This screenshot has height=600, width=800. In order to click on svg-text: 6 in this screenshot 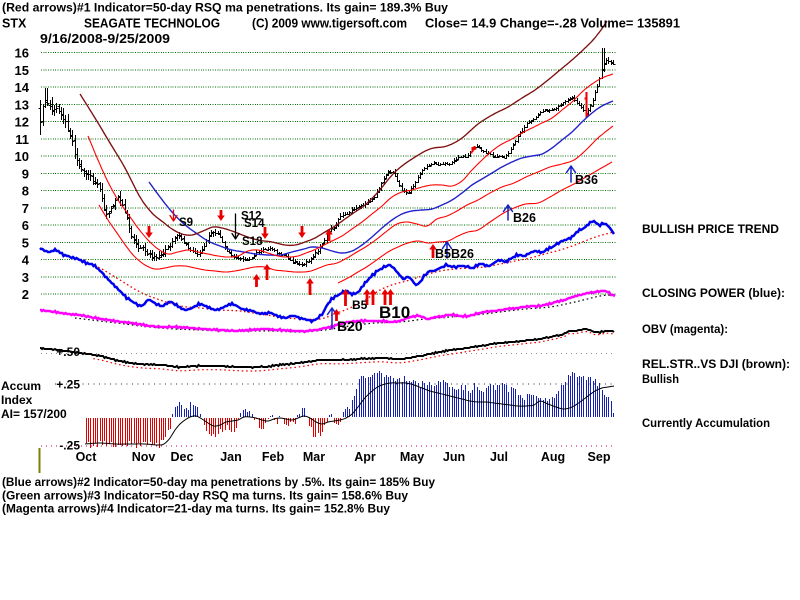, I will do `click(25, 225)`.